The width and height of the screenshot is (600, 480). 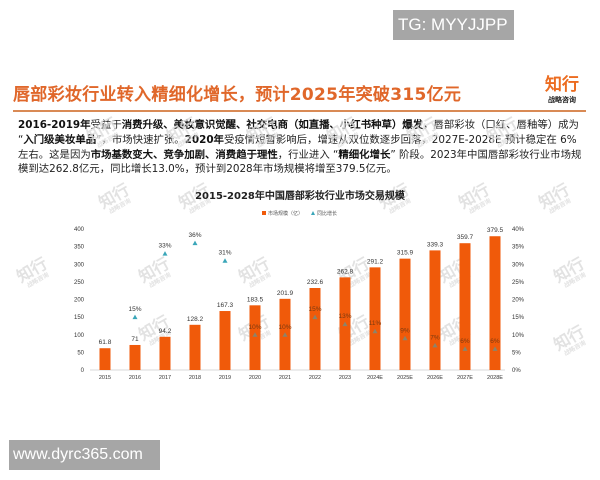 I want to click on page-title: 唇部彩妆行业转入精细化增长，预计2025年突破315亿元, so click(x=237, y=95).